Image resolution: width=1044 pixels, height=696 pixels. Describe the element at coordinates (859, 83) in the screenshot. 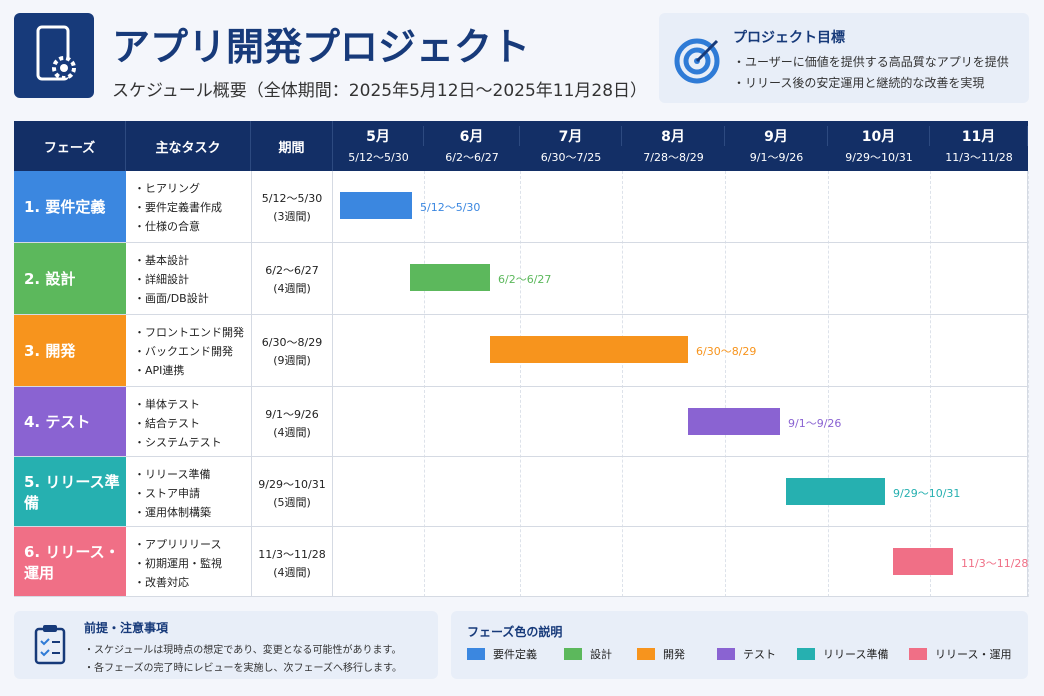

I see `goal-item: ・リリース後の安定運用と継続的な改善を実現` at that location.